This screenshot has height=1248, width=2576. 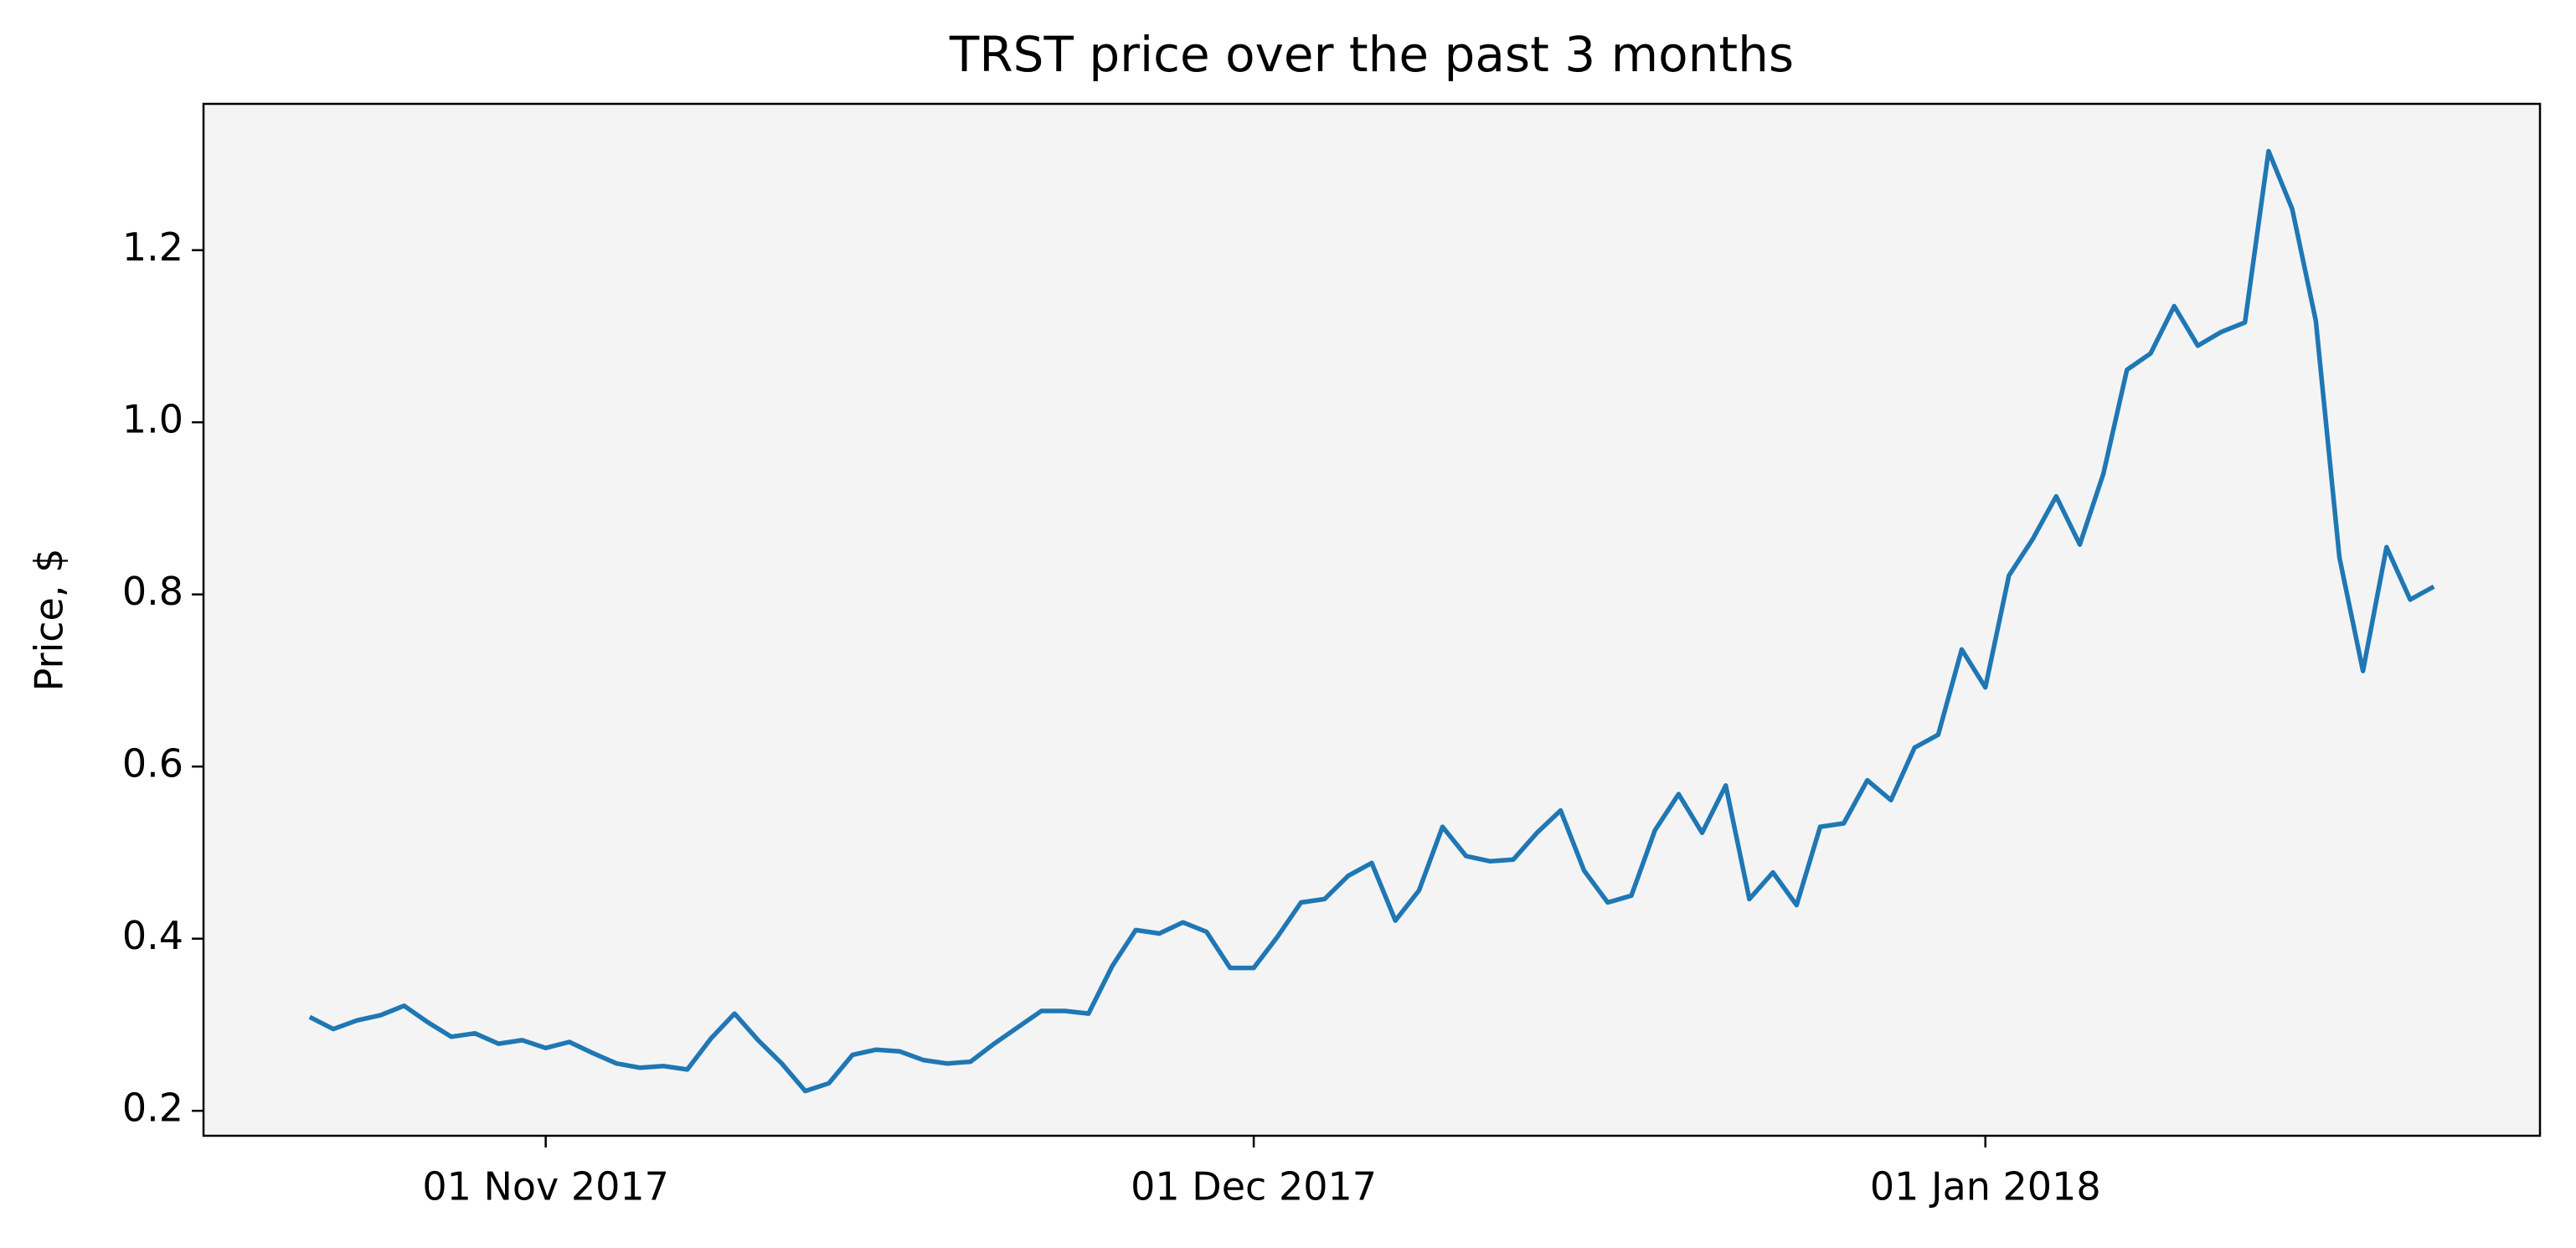 What do you see at coordinates (152, 936) in the screenshot?
I see `y-tick-label: 0.4` at bounding box center [152, 936].